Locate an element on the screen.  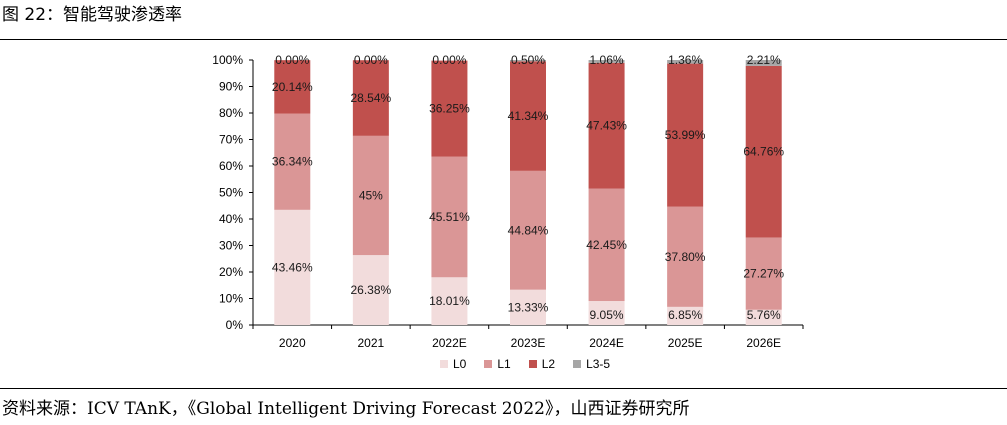
data-label-l1: 37.80% is located at coordinates (685, 257).